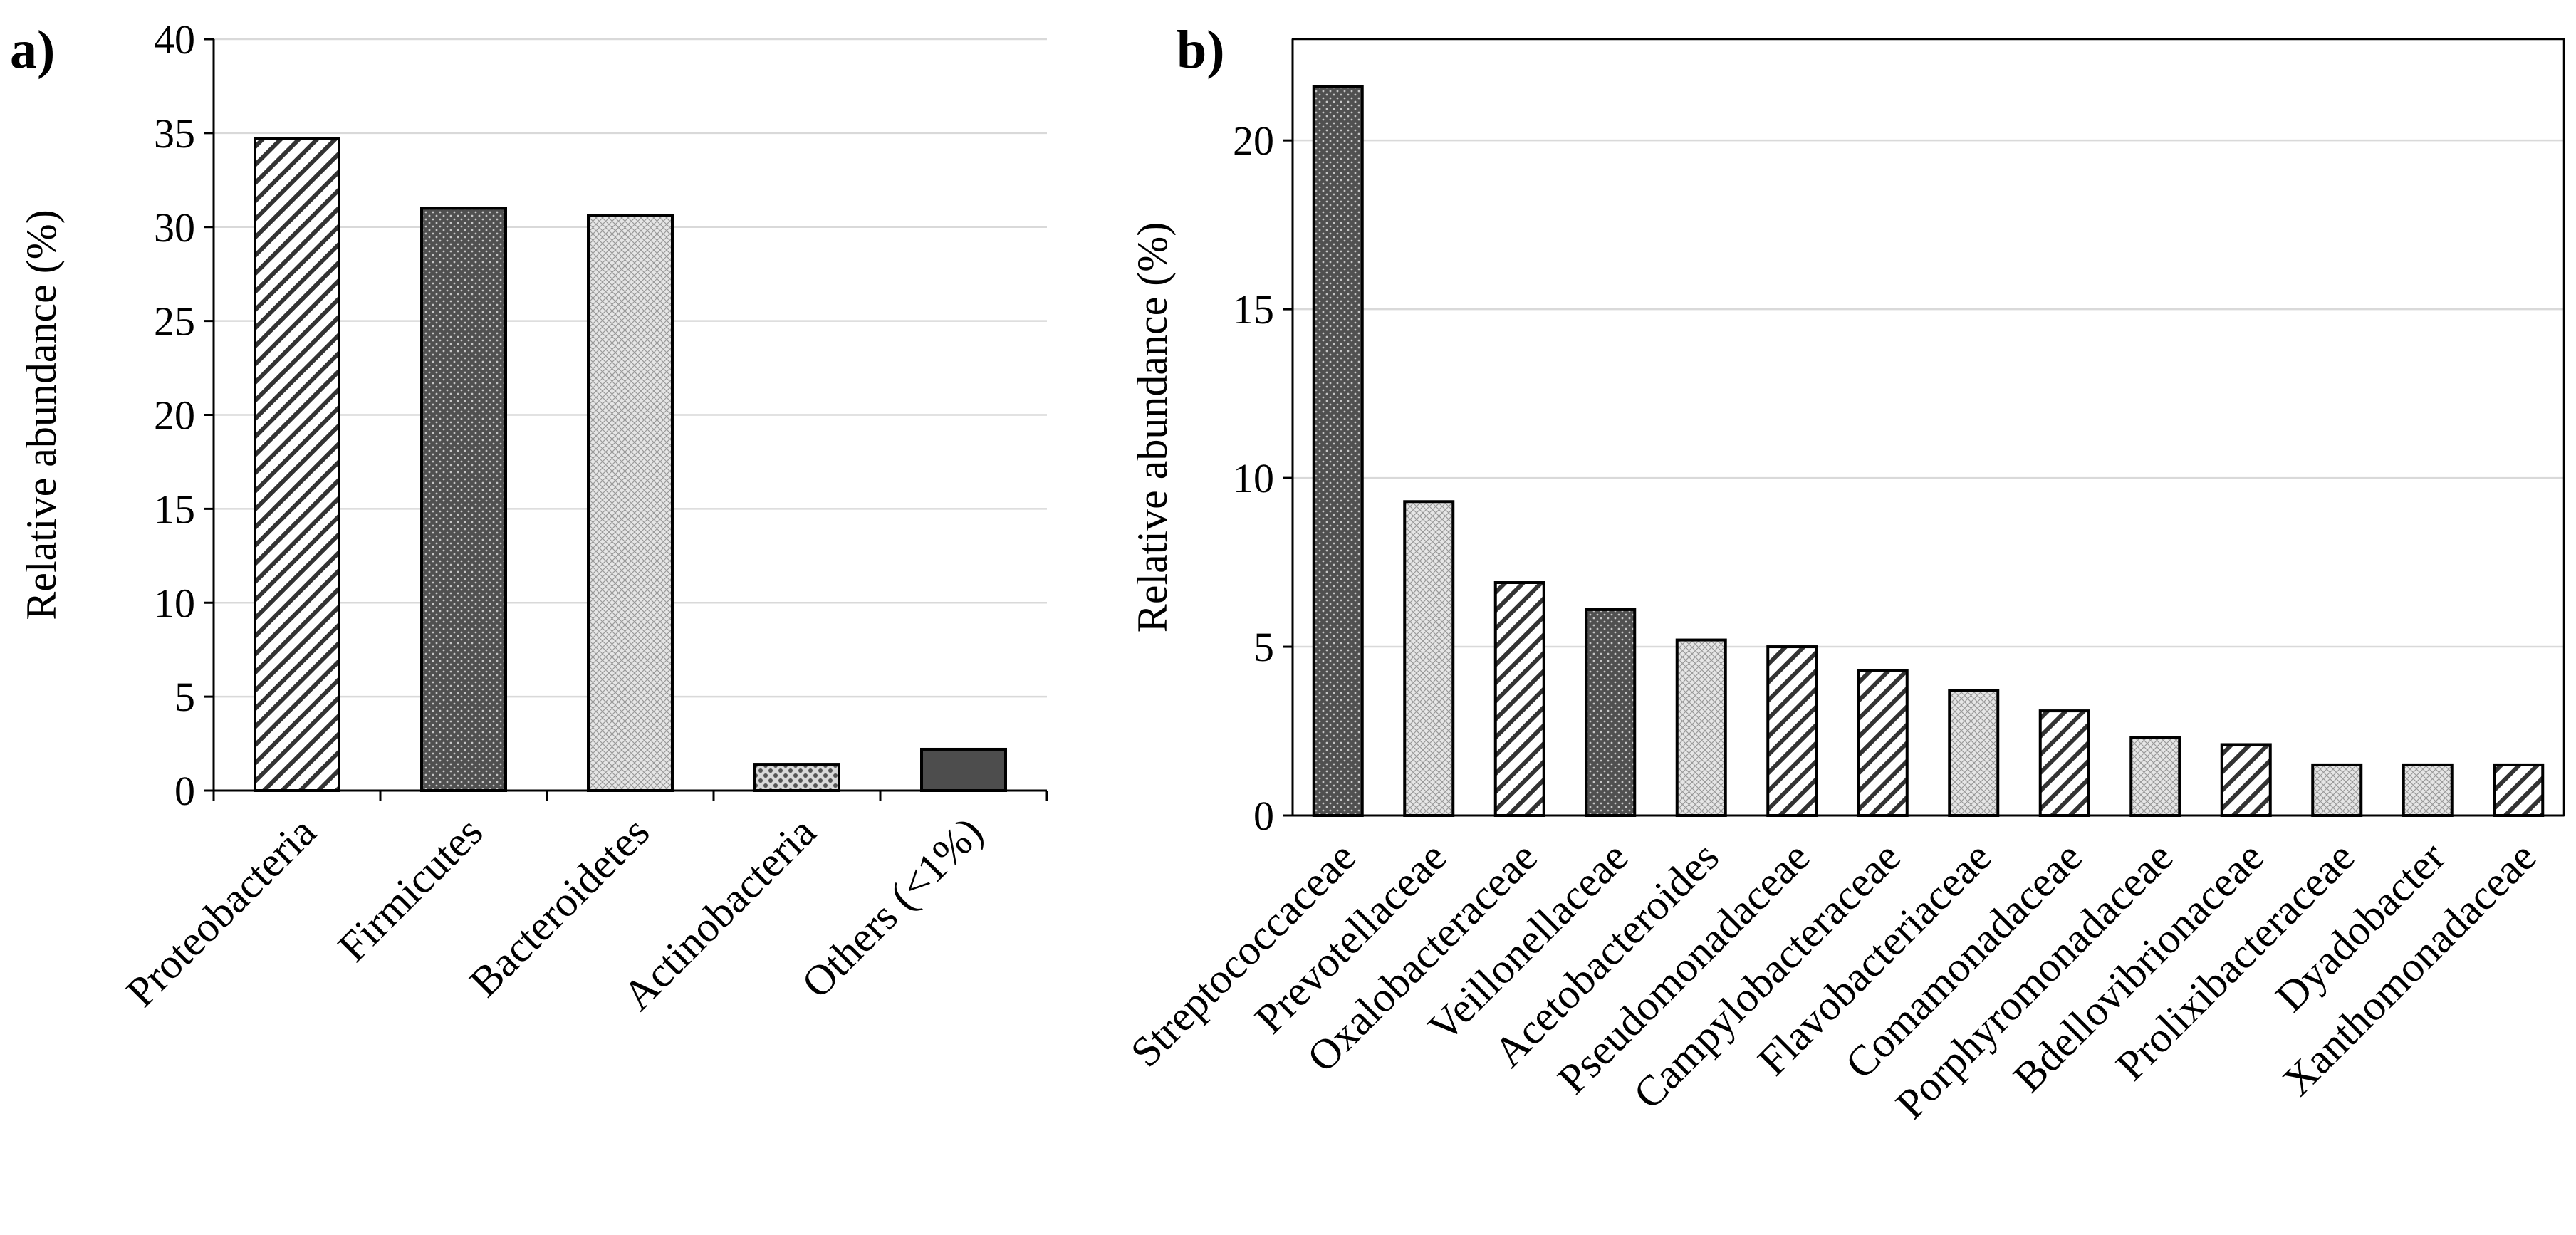 The height and width of the screenshot is (1235, 2576). Describe the element at coordinates (174, 39) in the screenshot. I see `y-tick-label: 40` at that location.